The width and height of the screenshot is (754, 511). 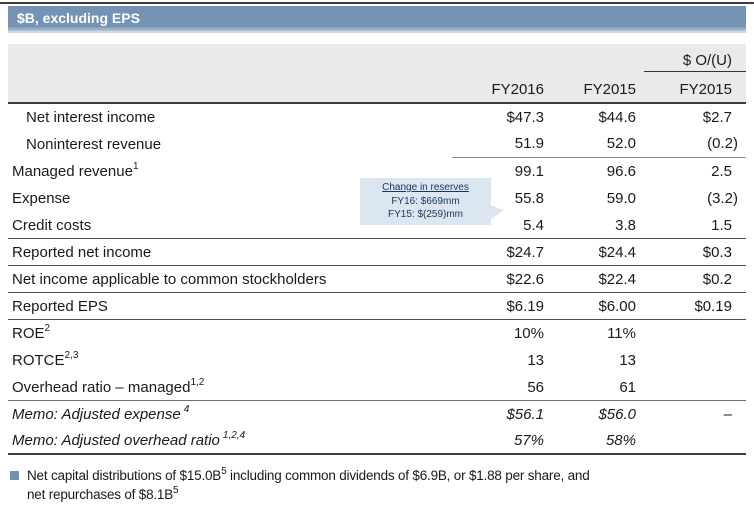 I want to click on column-header-row: FY2016 FY2015 FY2015, so click(x=377, y=87).